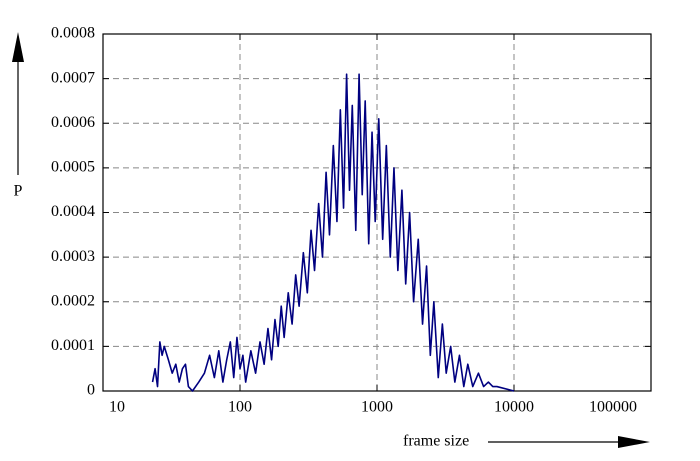 The width and height of the screenshot is (700, 461). I want to click on y-tick-label: 0.0004, so click(73, 211).